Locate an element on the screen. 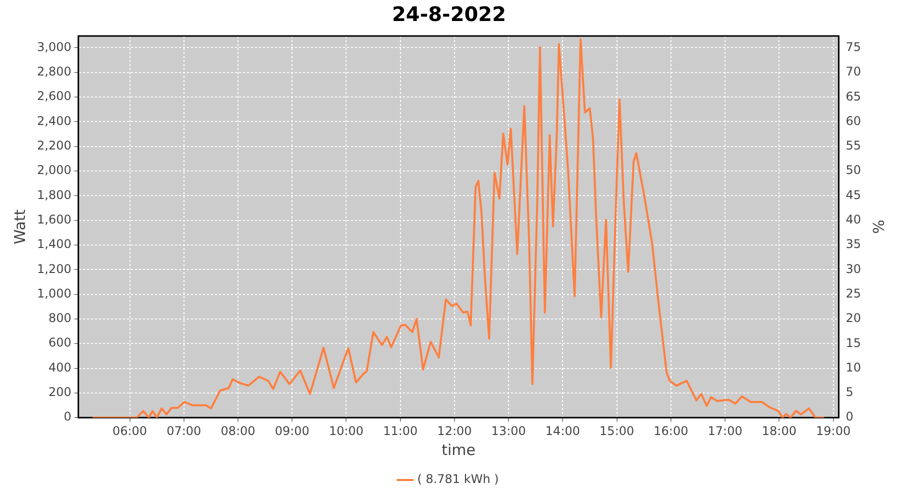 The width and height of the screenshot is (900, 500). y2-tick-label: 65 is located at coordinates (854, 96).